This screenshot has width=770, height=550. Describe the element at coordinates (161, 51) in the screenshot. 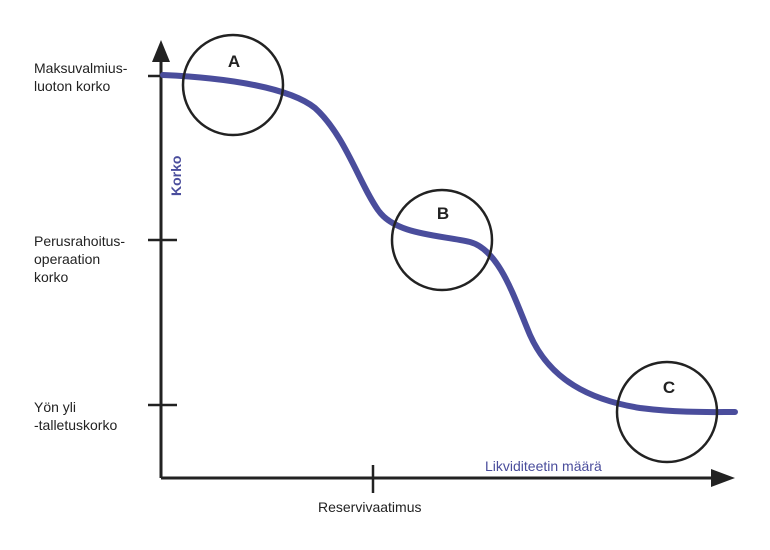

I see `y-axis-arrow` at that location.